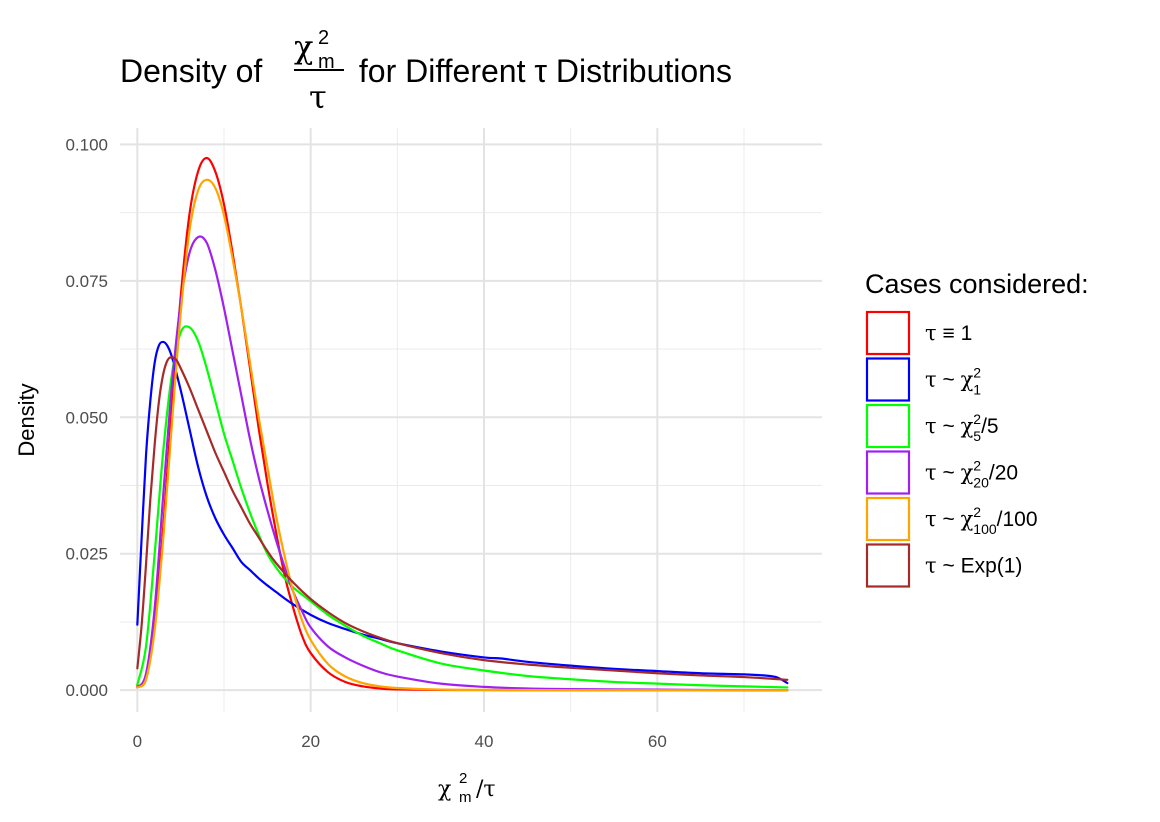  What do you see at coordinates (86, 690) in the screenshot?
I see `y-tick-label: 0.000` at bounding box center [86, 690].